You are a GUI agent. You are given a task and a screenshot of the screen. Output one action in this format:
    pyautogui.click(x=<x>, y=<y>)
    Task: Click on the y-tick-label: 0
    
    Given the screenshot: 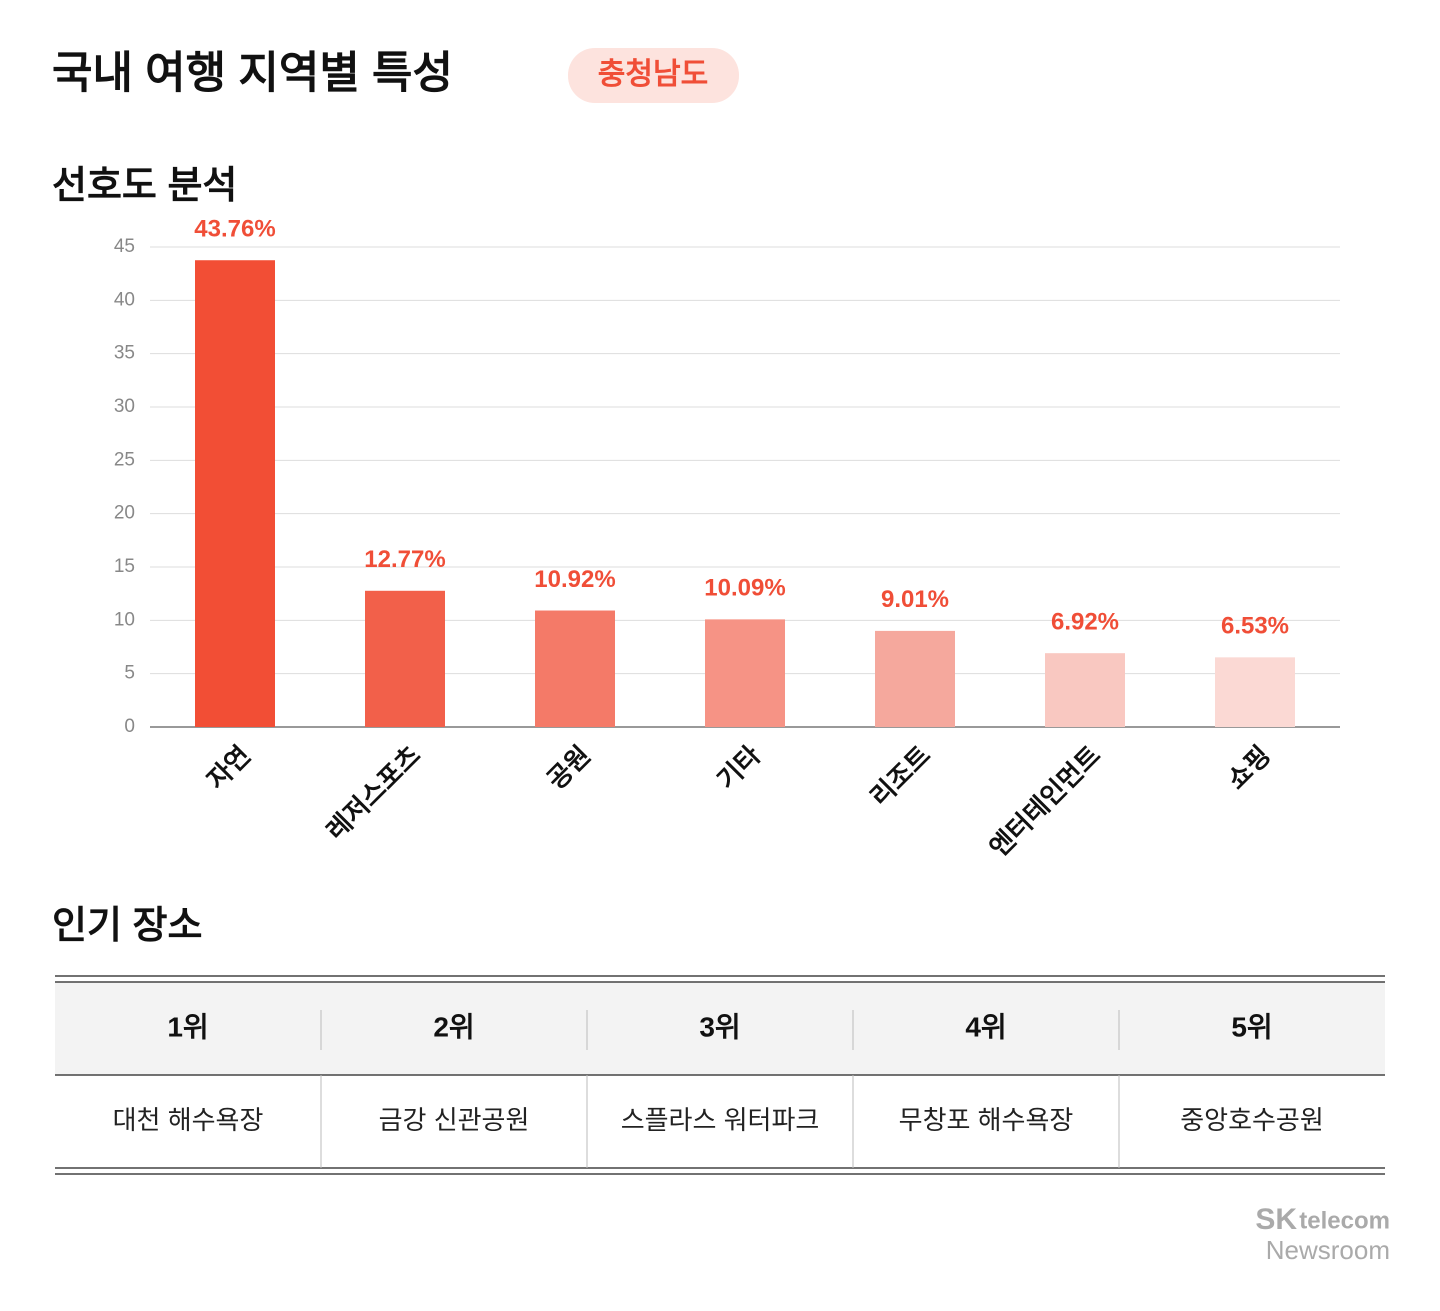 What is the action you would take?
    pyautogui.click(x=129, y=726)
    